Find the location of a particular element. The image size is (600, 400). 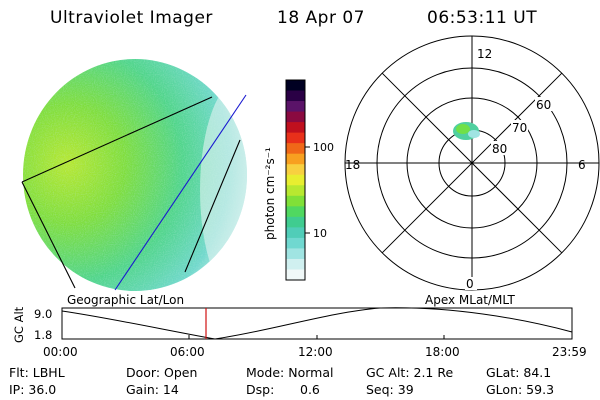

gain-readout: Gain: 14 is located at coordinates (152, 389).